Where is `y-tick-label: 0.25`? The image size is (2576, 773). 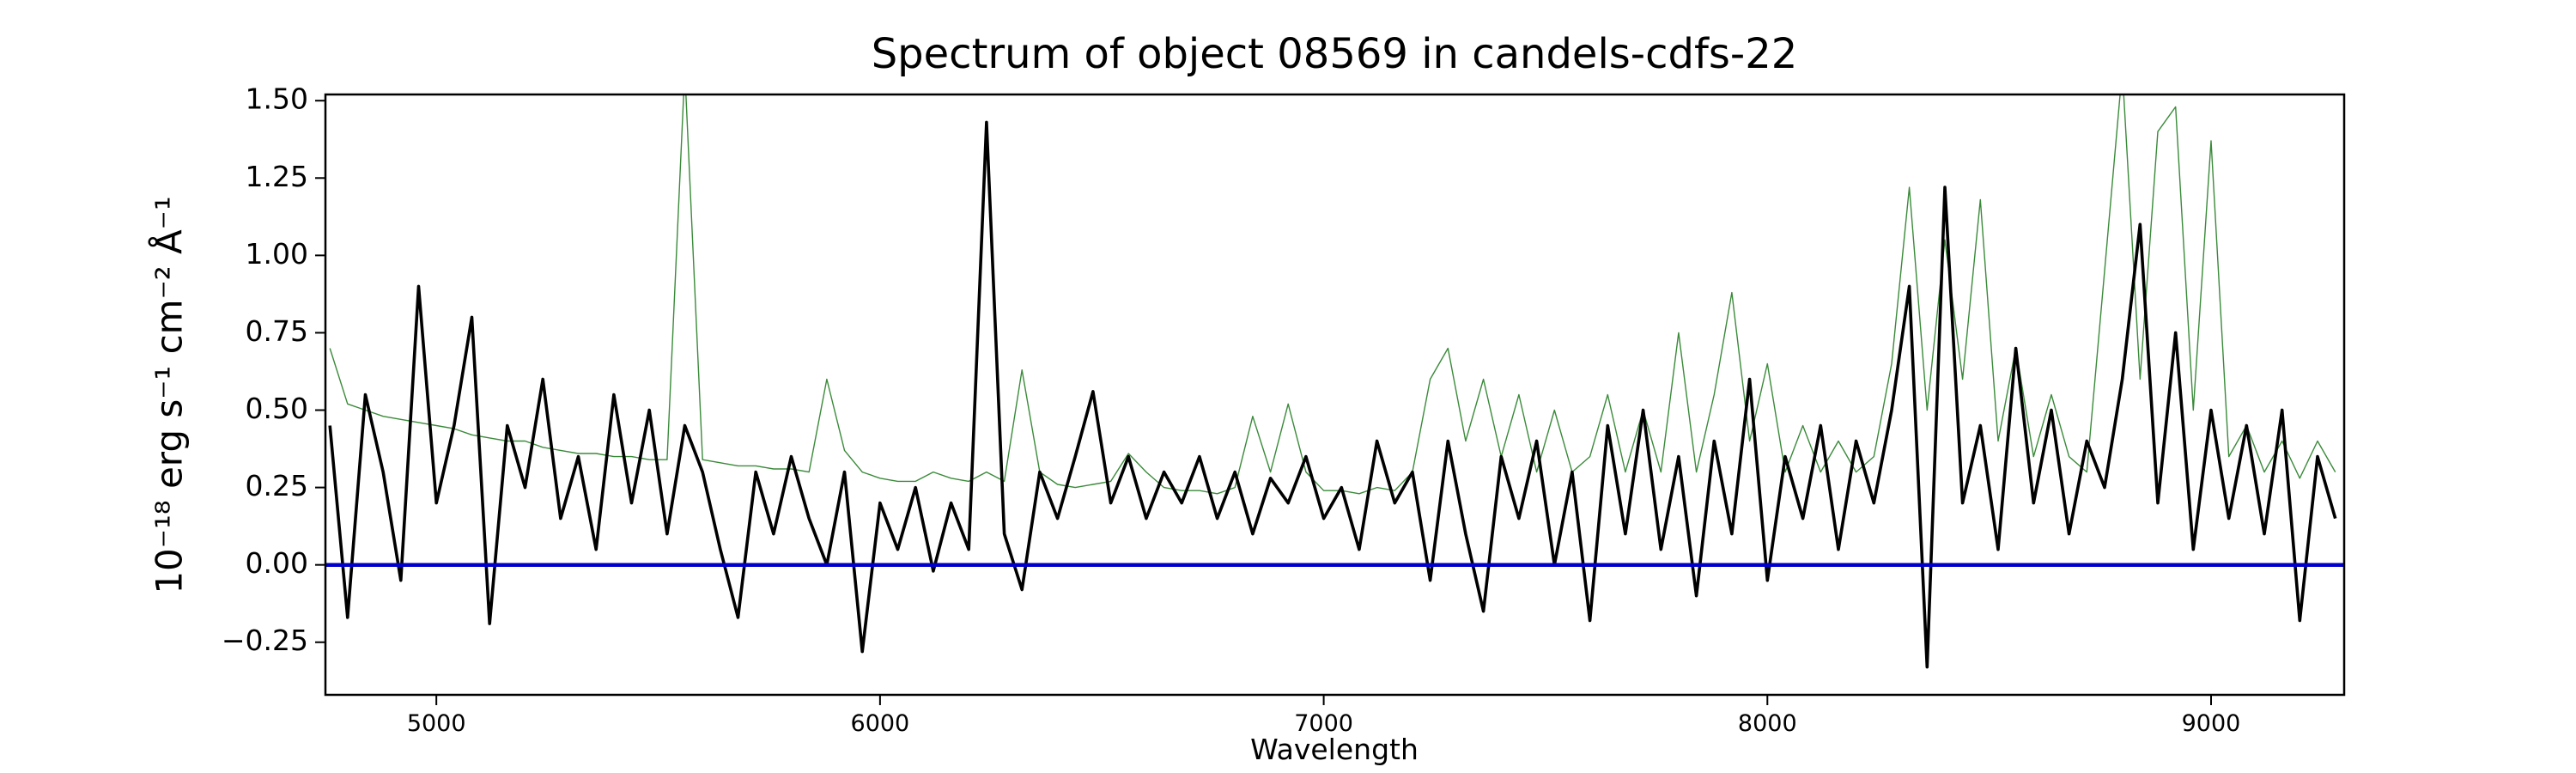
y-tick-label: 0.25 is located at coordinates (277, 486).